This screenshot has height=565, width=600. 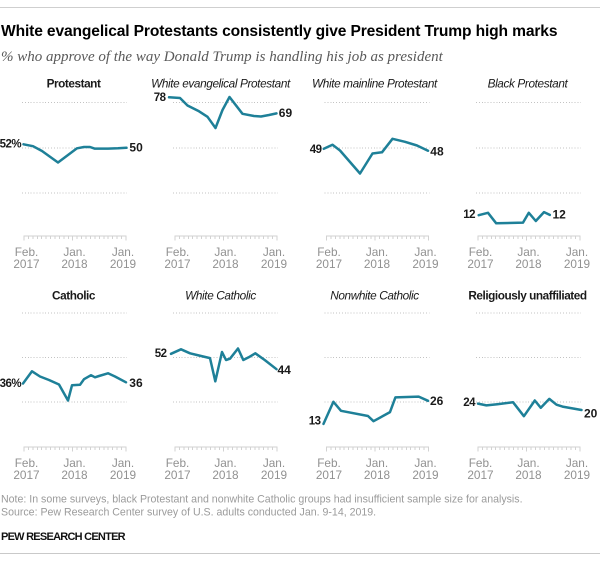 I want to click on svg-text: Protestant, so click(x=74, y=84).